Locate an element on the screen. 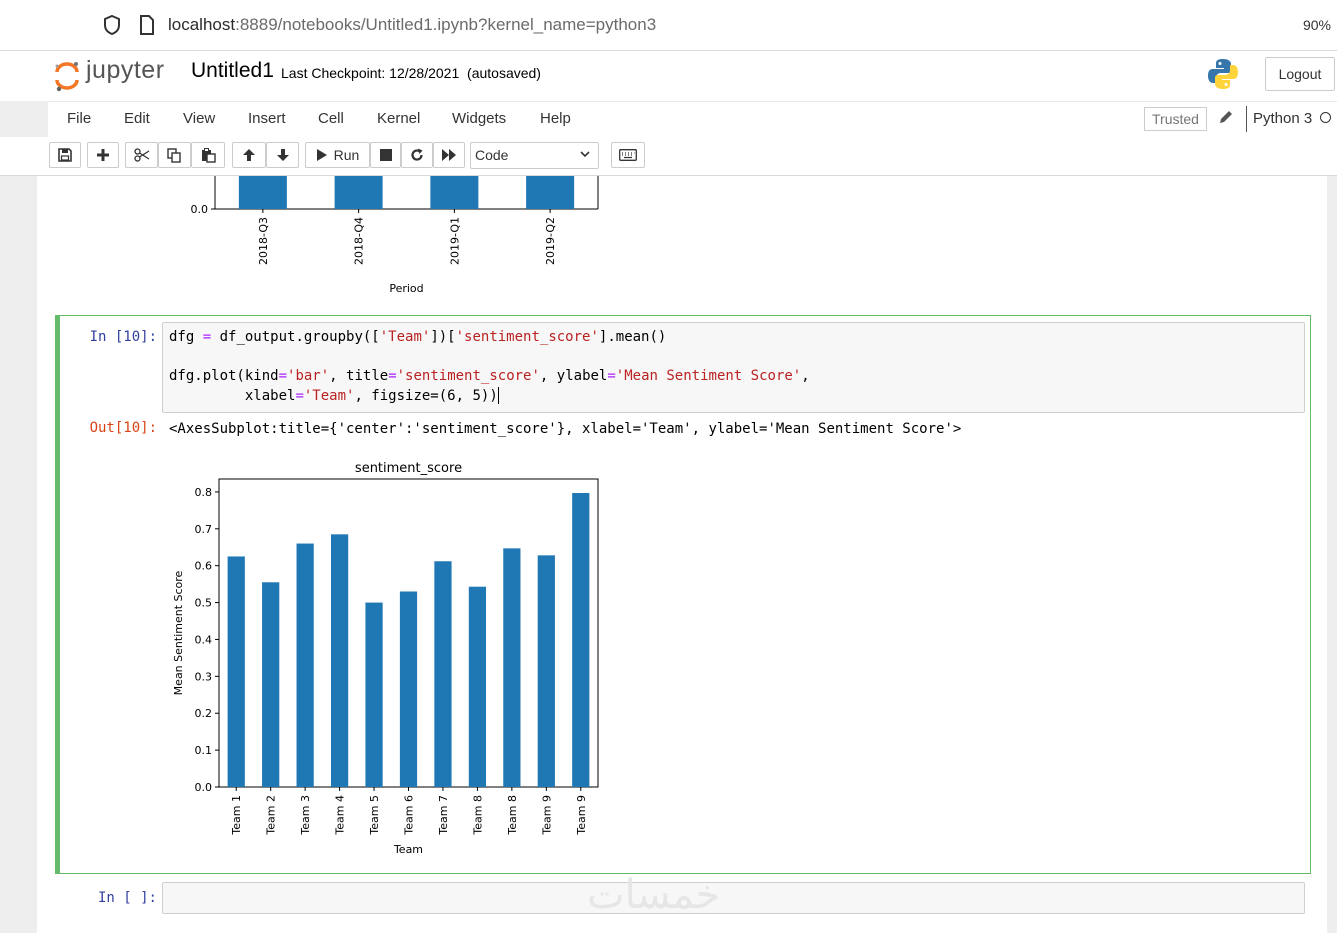 The width and height of the screenshot is (1337, 933). save-icon is located at coordinates (65, 155).